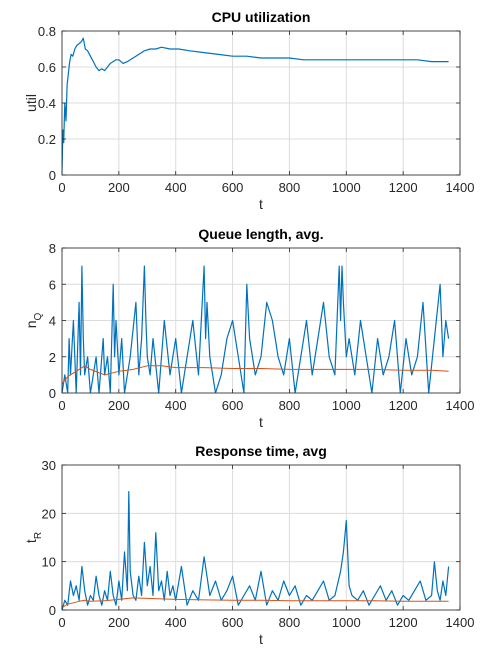 This screenshot has width=494, height=655. Describe the element at coordinates (52, 248) in the screenshot. I see `y-tick-label: 8` at that location.